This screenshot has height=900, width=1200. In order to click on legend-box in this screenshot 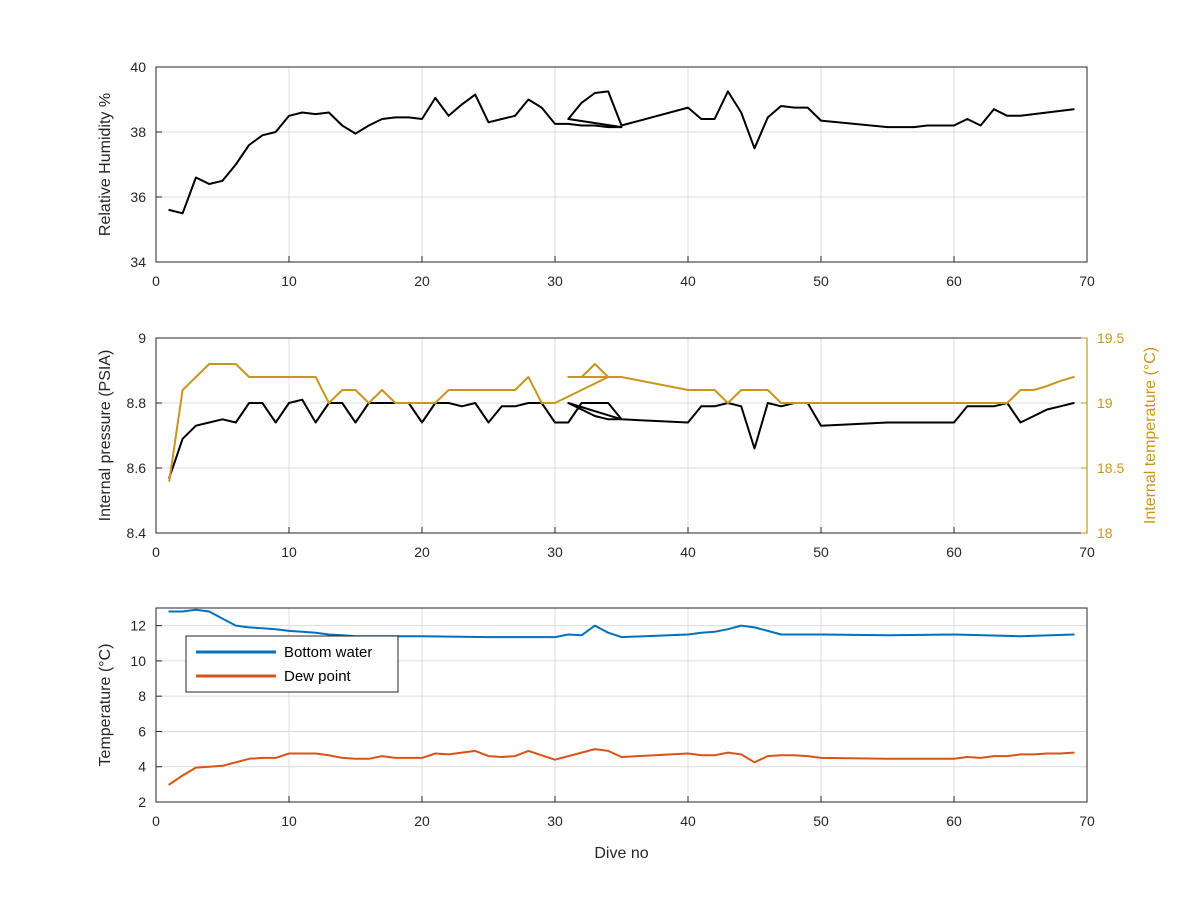, I will do `click(292, 664)`.